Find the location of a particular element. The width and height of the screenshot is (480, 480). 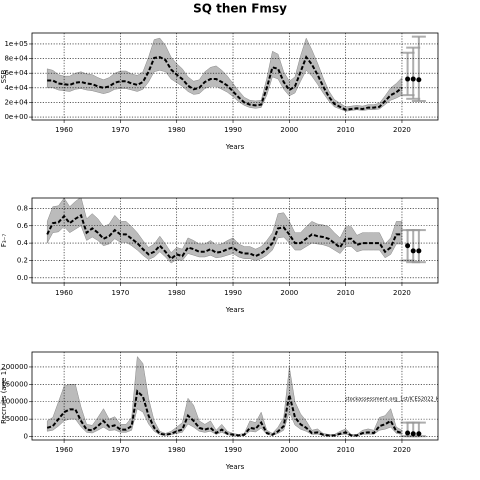

y-tick-label: 0.4 is located at coordinates (23, 243).